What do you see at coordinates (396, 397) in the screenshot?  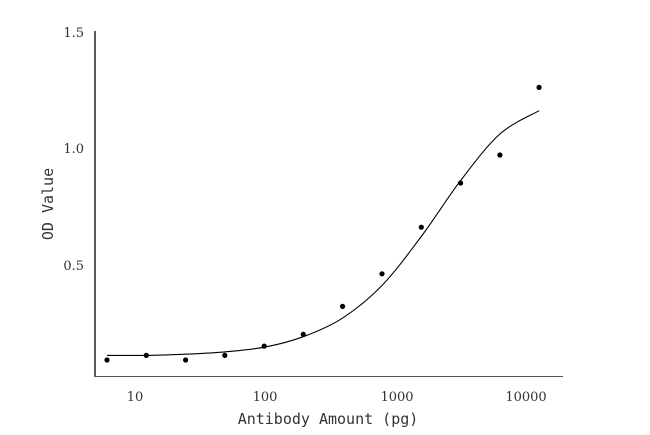 I see `x-tick-label: 1000` at bounding box center [396, 397].